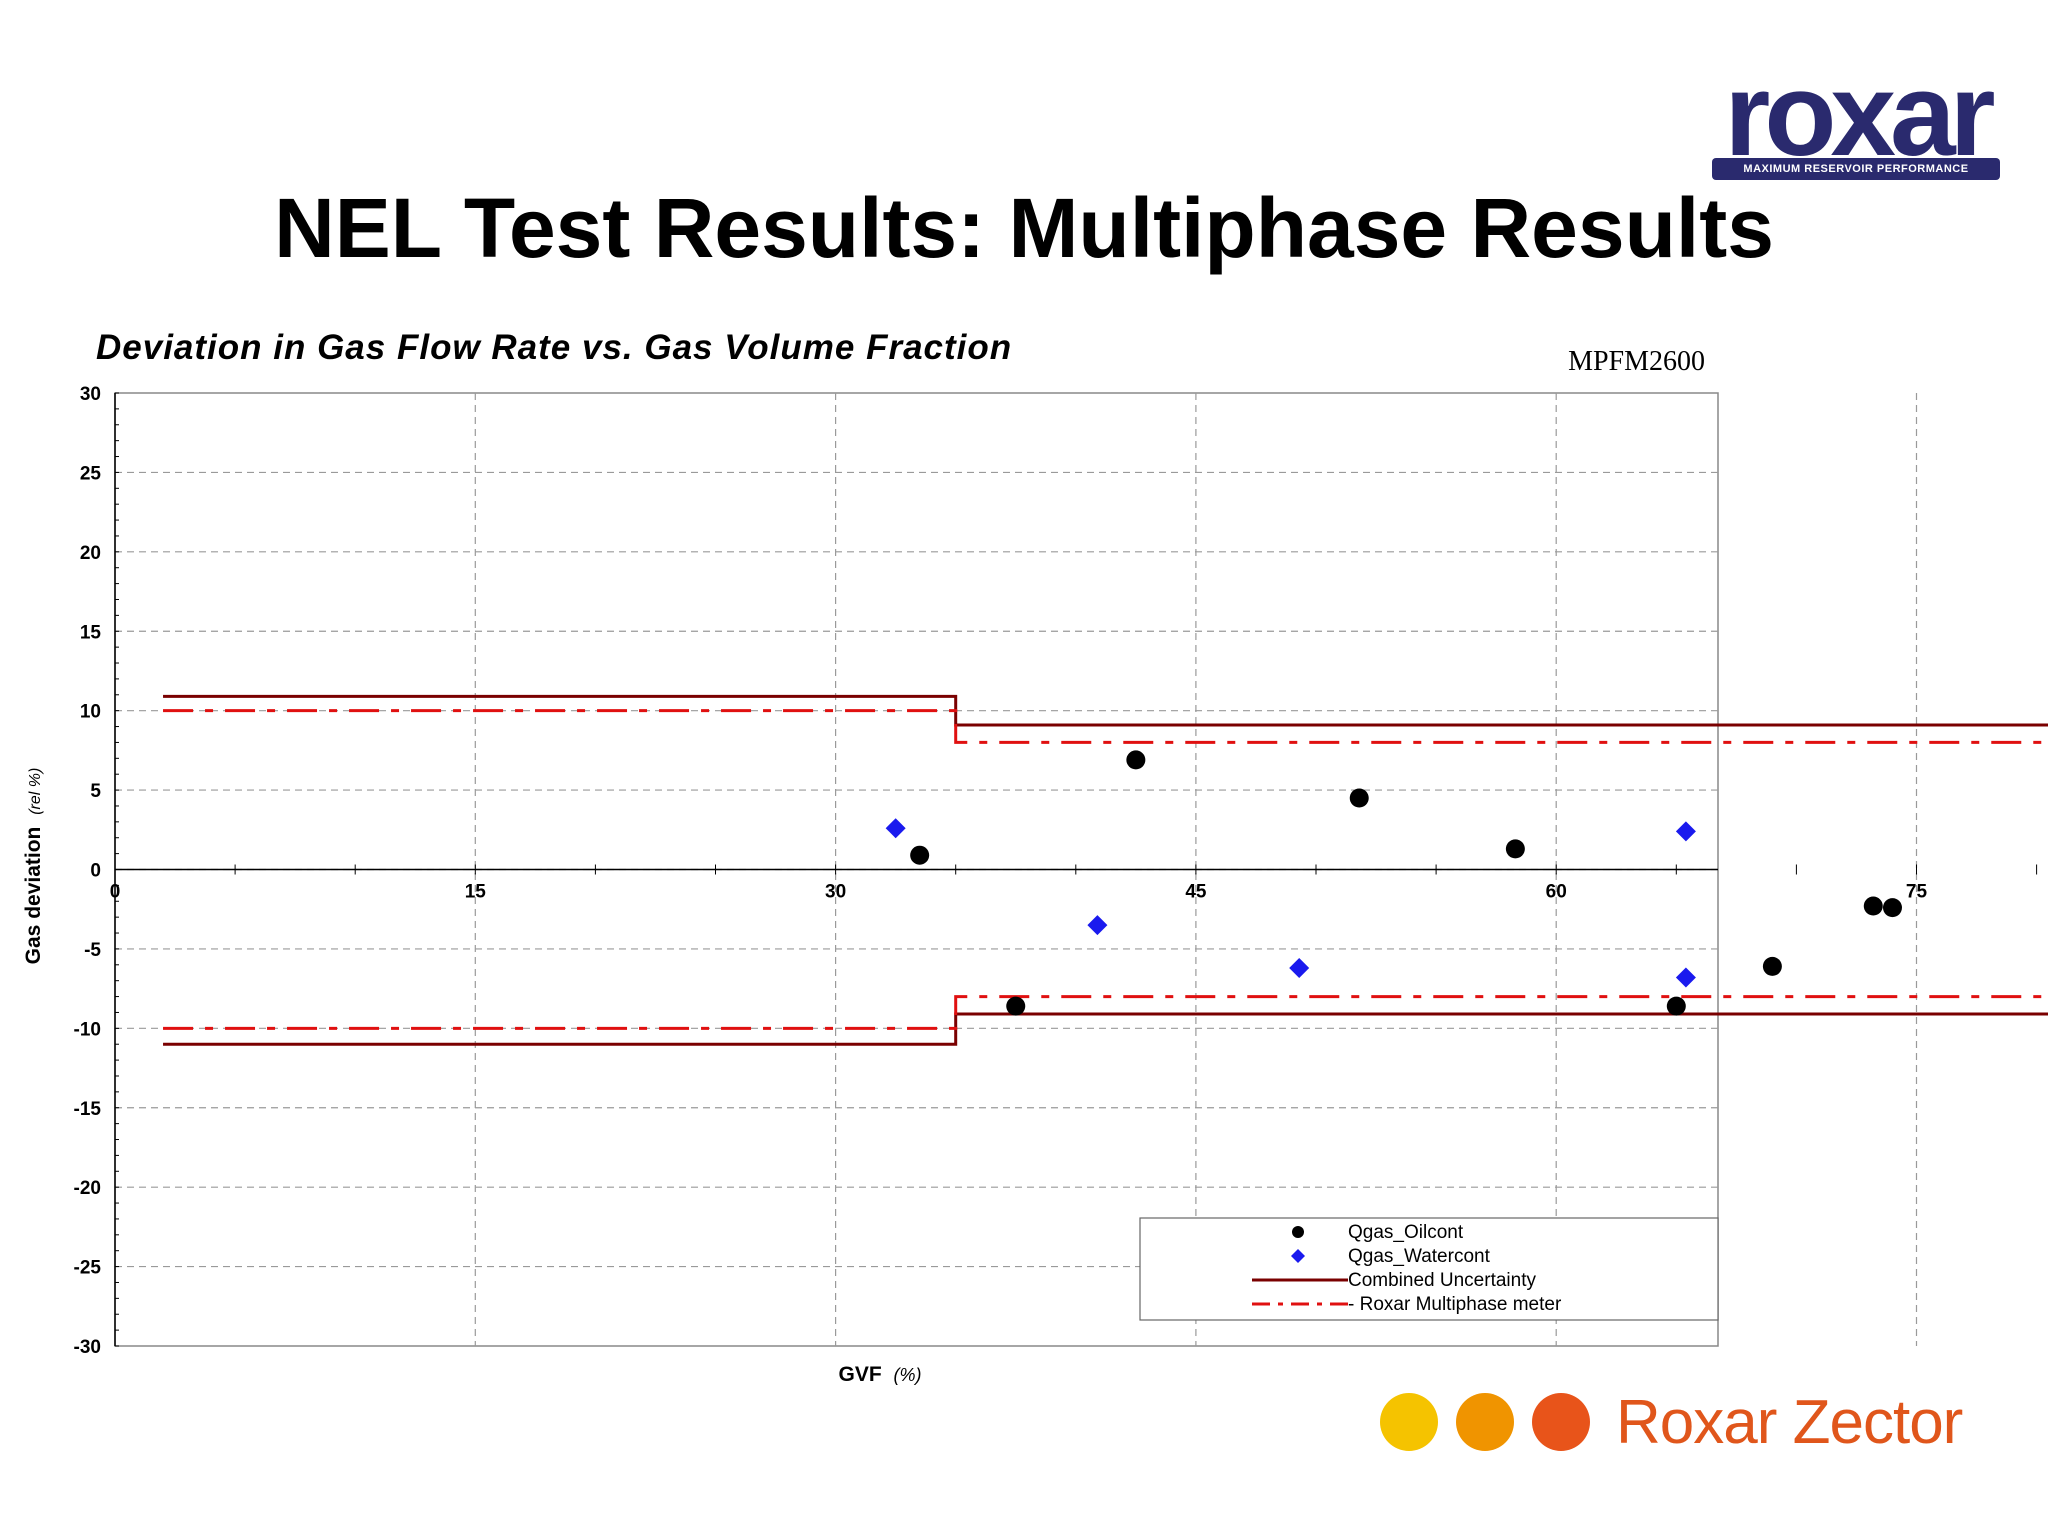 The image size is (2048, 1536). I want to click on y-axis-label: Gas deviation (rel %), so click(33, 866).